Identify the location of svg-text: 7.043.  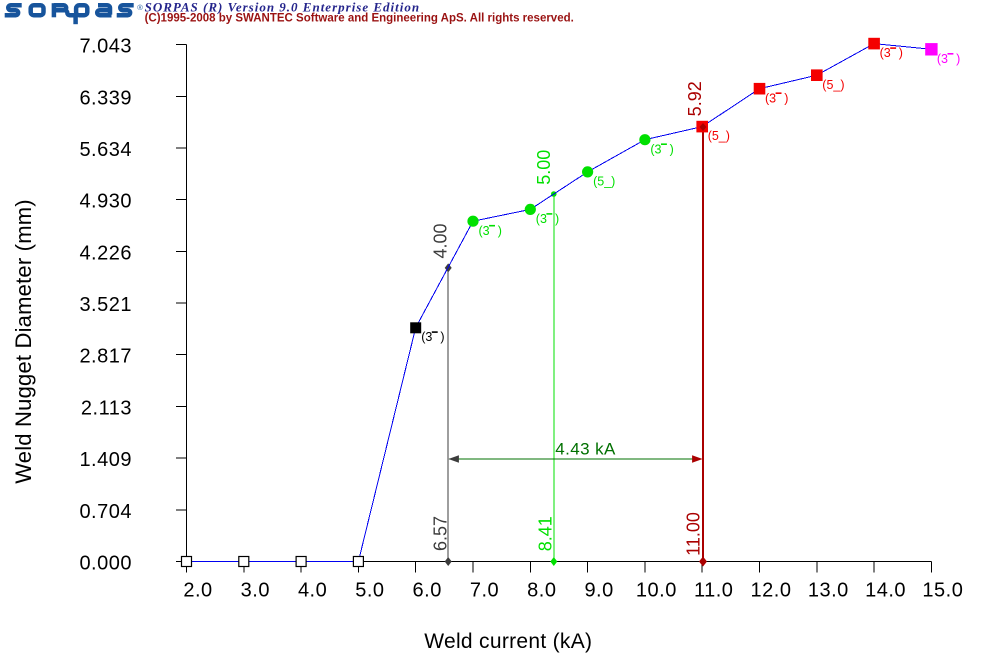
(105, 47).